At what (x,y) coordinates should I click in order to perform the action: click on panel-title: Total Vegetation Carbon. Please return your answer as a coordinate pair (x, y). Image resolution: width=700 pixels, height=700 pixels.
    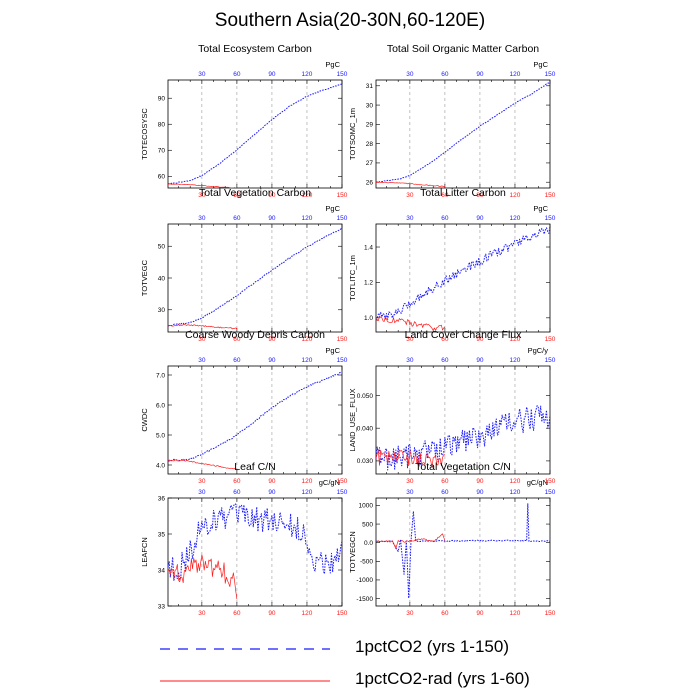
    Looking at the image, I should click on (255, 193).